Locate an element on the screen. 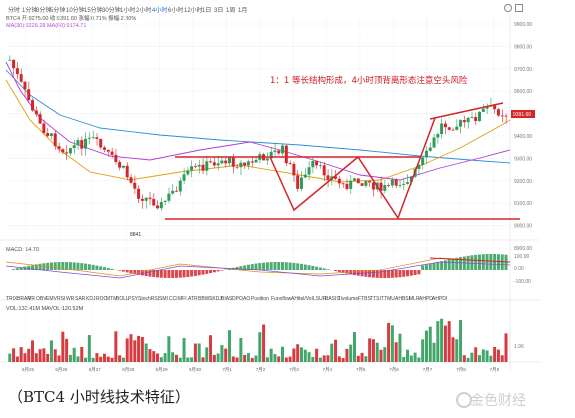 The image size is (575, 418). timeframe-14: 1周 is located at coordinates (231, 11).